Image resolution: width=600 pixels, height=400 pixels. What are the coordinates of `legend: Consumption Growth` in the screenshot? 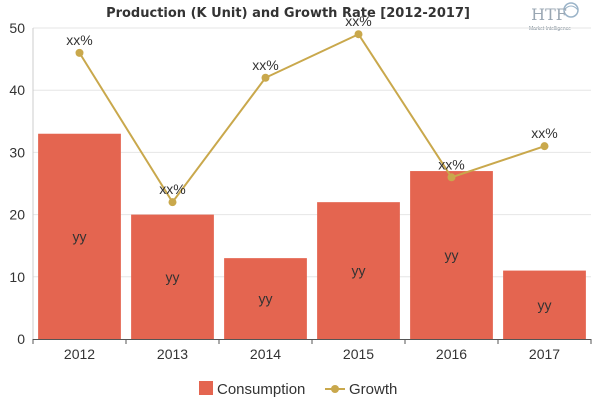 It's located at (298, 389).